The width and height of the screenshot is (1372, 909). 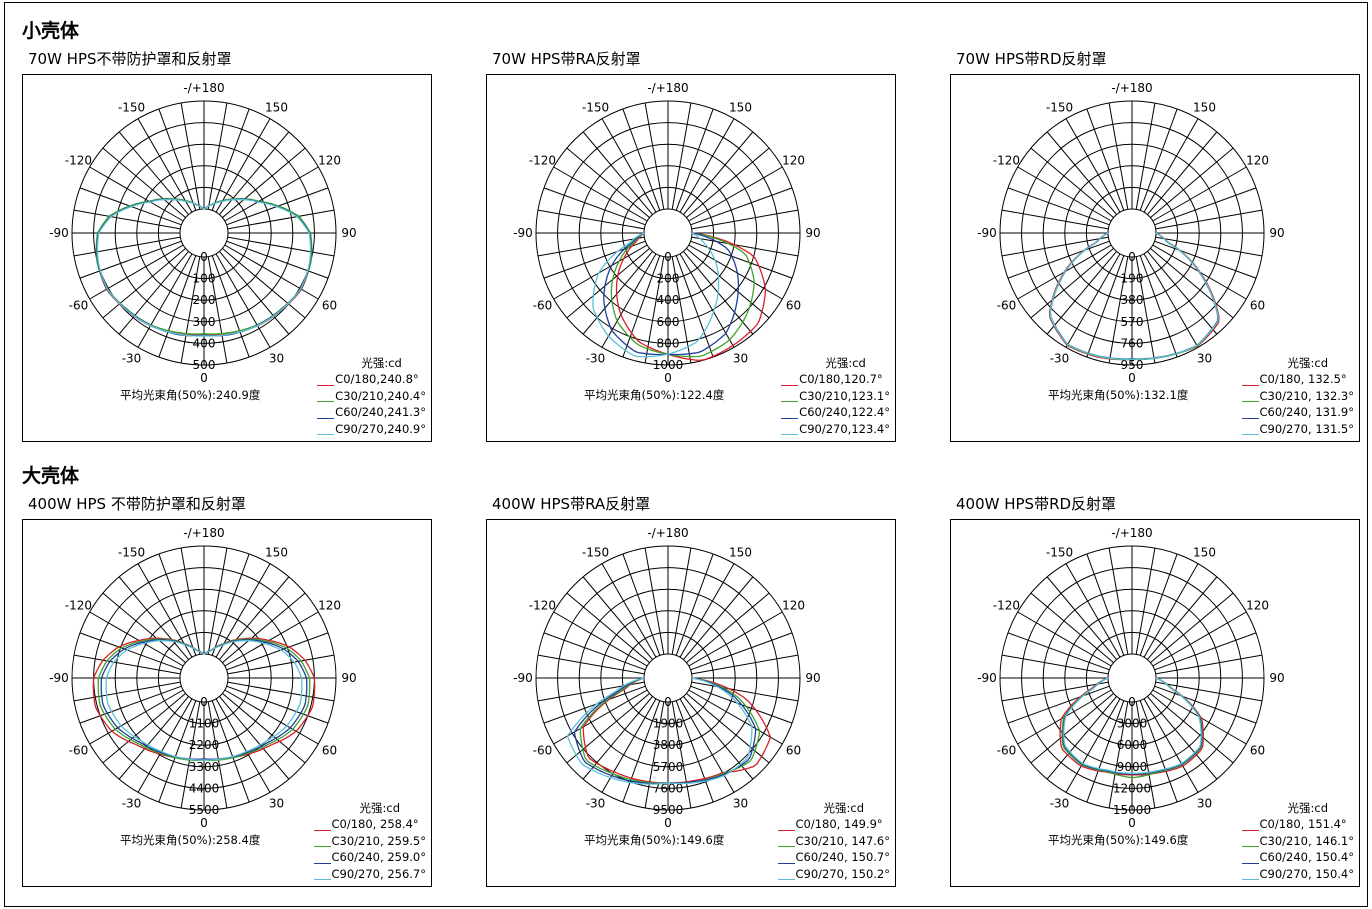 I want to click on legend-item: C0/180, 258.4°, so click(x=369, y=824).